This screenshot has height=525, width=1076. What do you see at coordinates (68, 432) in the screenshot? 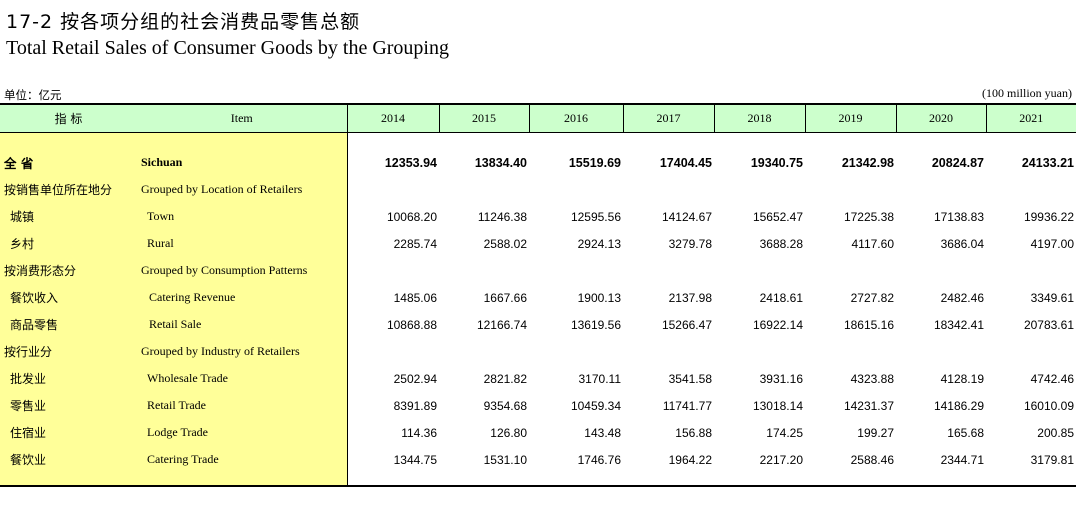
I see `row-label-cn: 住宿业` at bounding box center [68, 432].